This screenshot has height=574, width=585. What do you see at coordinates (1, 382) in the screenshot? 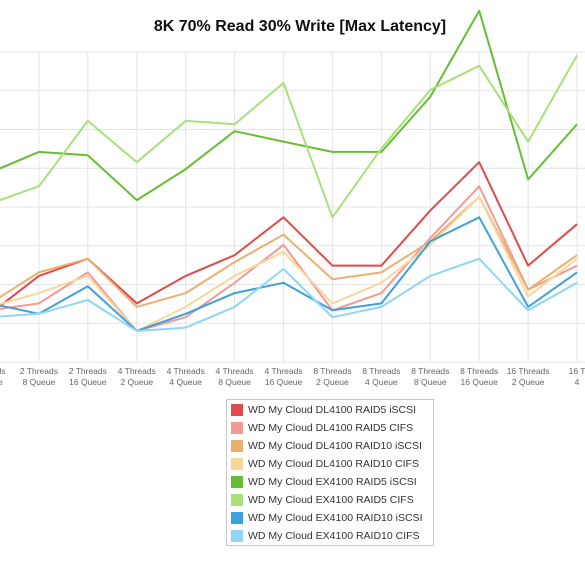
I see `x-tick-label: Queue` at bounding box center [1, 382].